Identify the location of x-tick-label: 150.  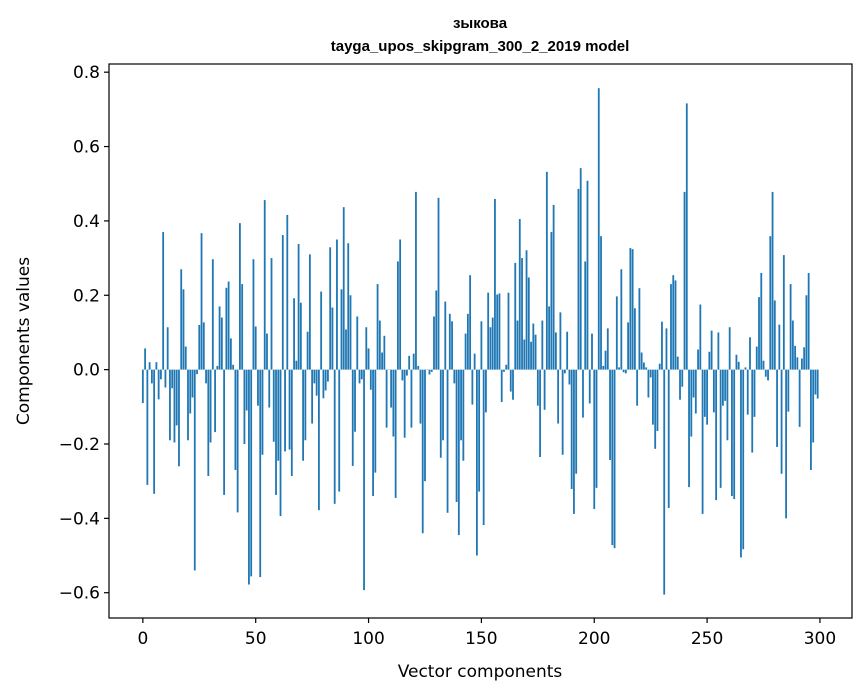
(481, 639).